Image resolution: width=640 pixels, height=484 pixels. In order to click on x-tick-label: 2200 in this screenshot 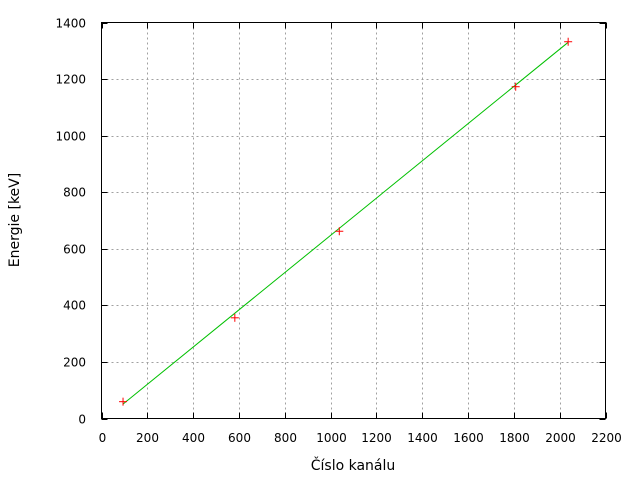, I will do `click(606, 438)`.